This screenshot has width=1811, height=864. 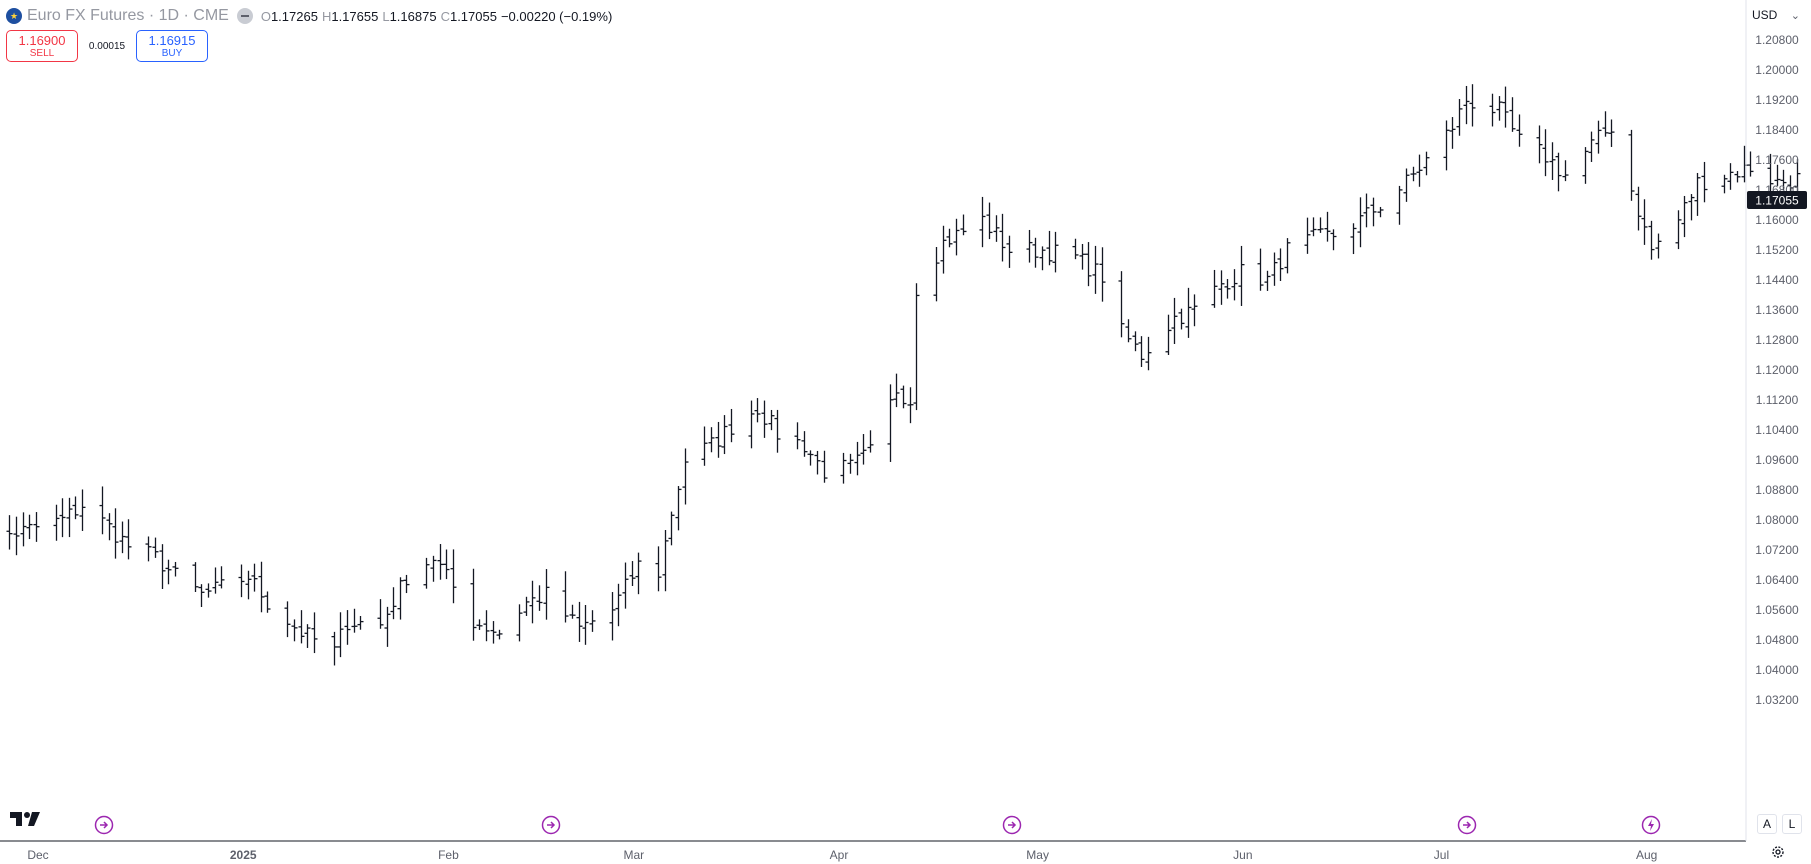 What do you see at coordinates (1777, 640) in the screenshot?
I see `price-tick-label: 1.04800` at bounding box center [1777, 640].